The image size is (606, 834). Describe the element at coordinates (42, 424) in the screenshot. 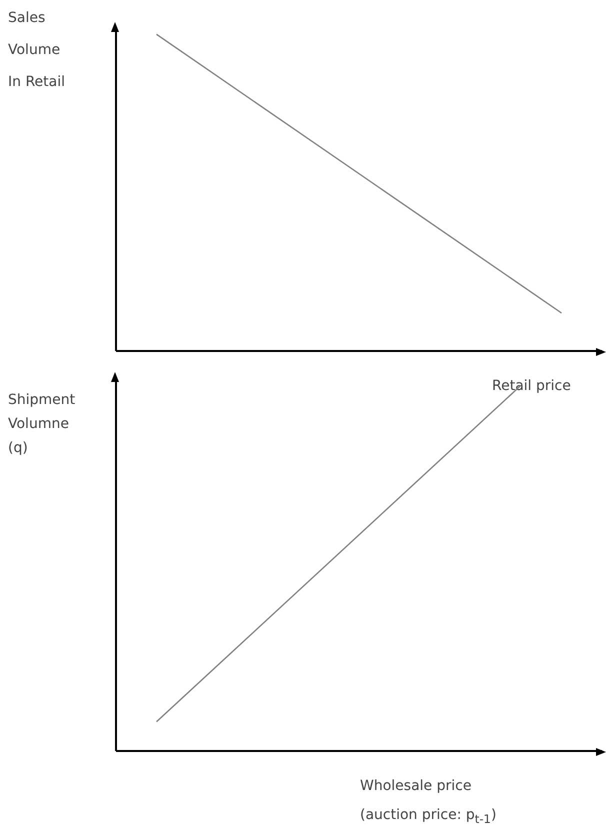

I see `y-axis-title: Shipment Volumne (q)` at that location.